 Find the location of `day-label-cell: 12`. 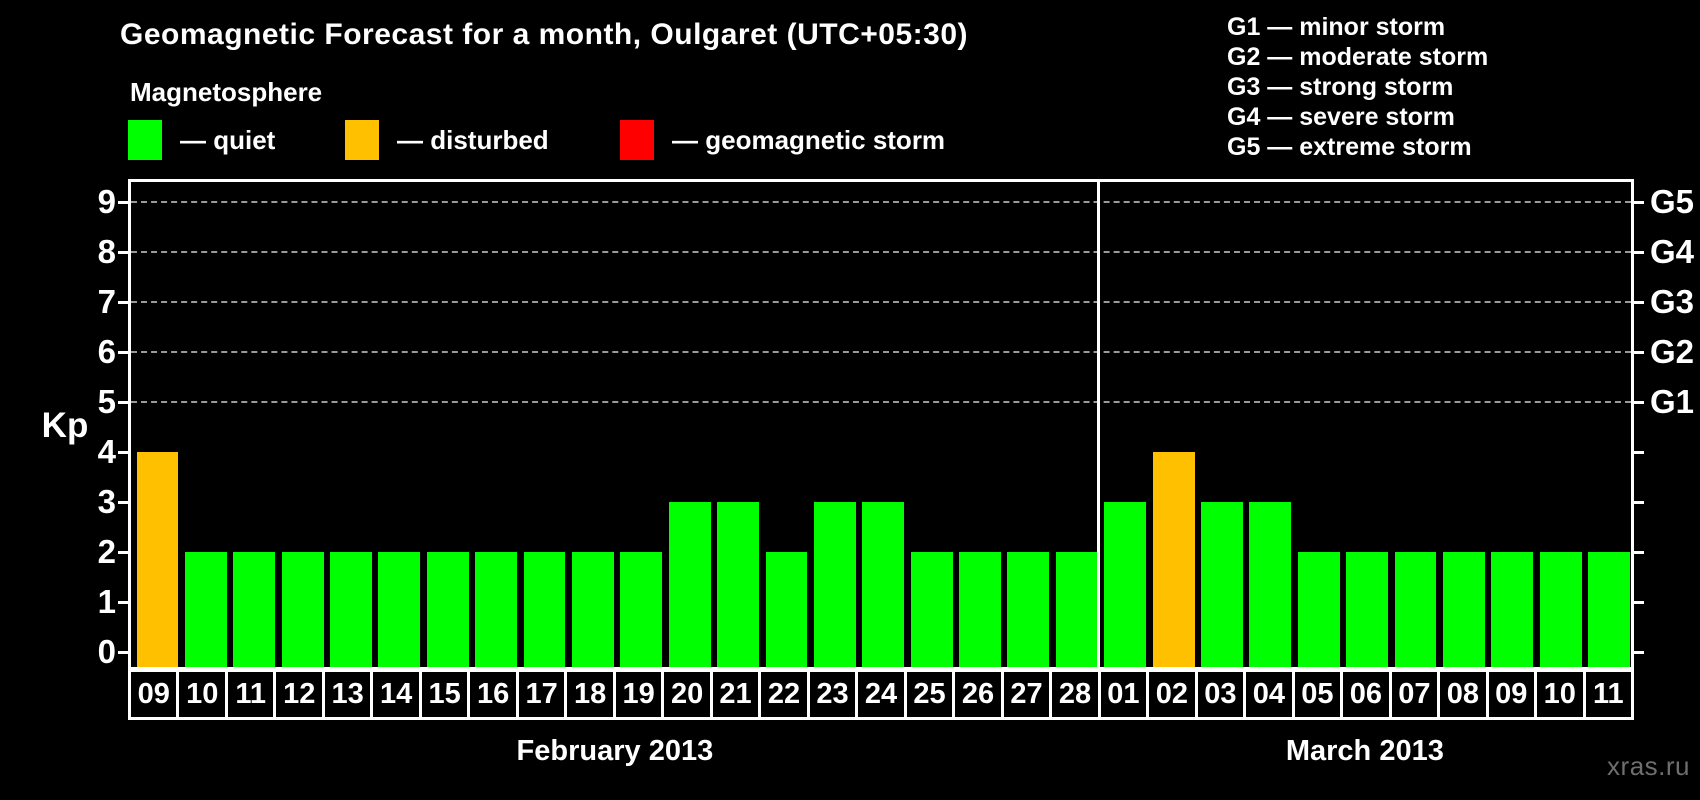

day-label-cell: 12 is located at coordinates (297, 694).